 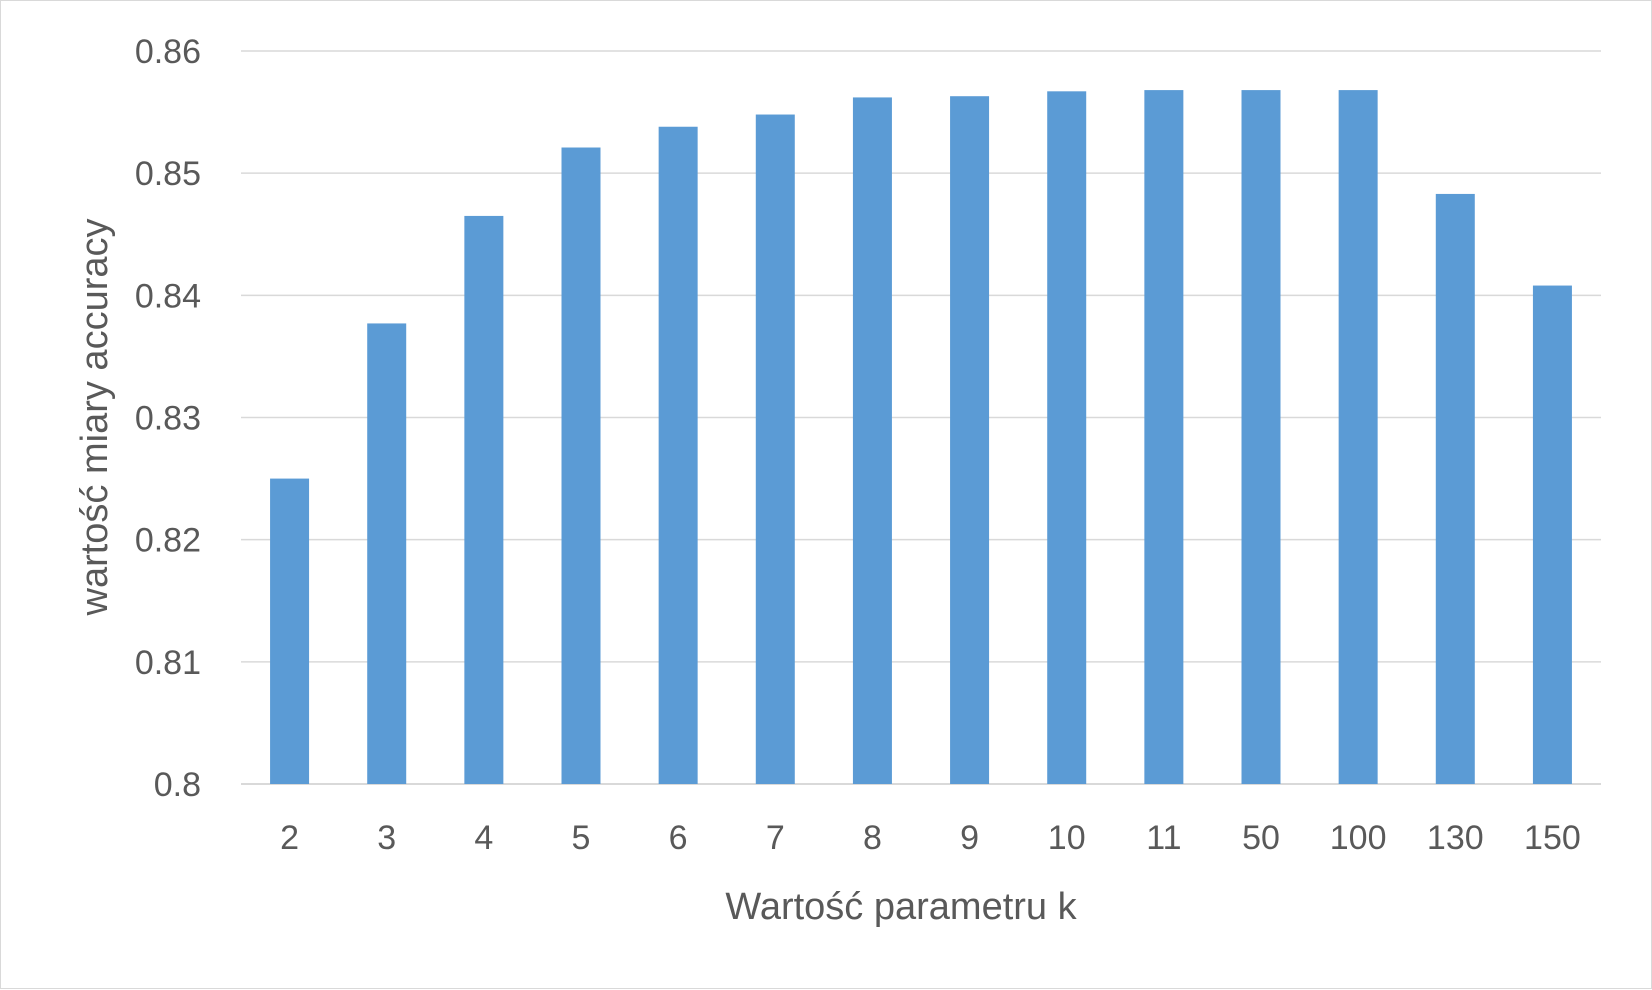 What do you see at coordinates (95, 418) in the screenshot?
I see `y-axis-title: wartość miary accuracy` at bounding box center [95, 418].